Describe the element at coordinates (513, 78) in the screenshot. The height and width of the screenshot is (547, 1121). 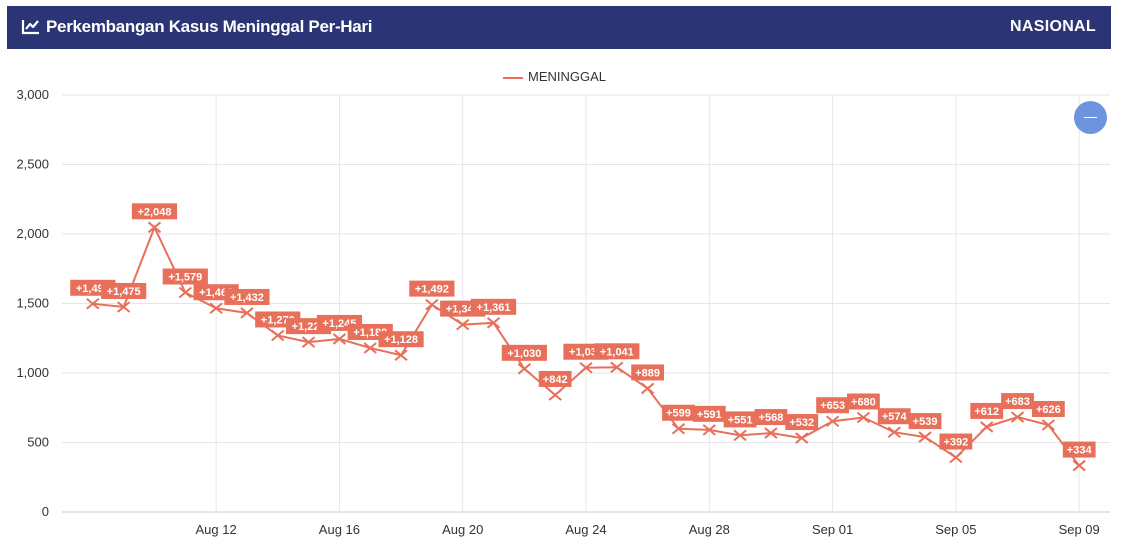
I see `legend-swatch` at that location.